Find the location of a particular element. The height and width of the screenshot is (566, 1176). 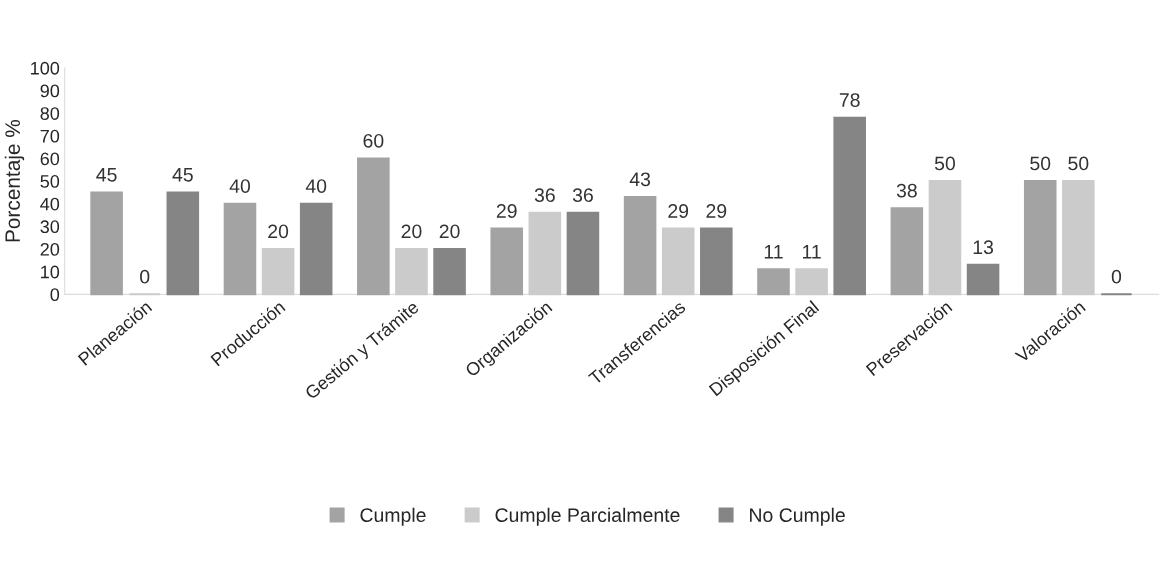

data-label: 43 is located at coordinates (640, 179).